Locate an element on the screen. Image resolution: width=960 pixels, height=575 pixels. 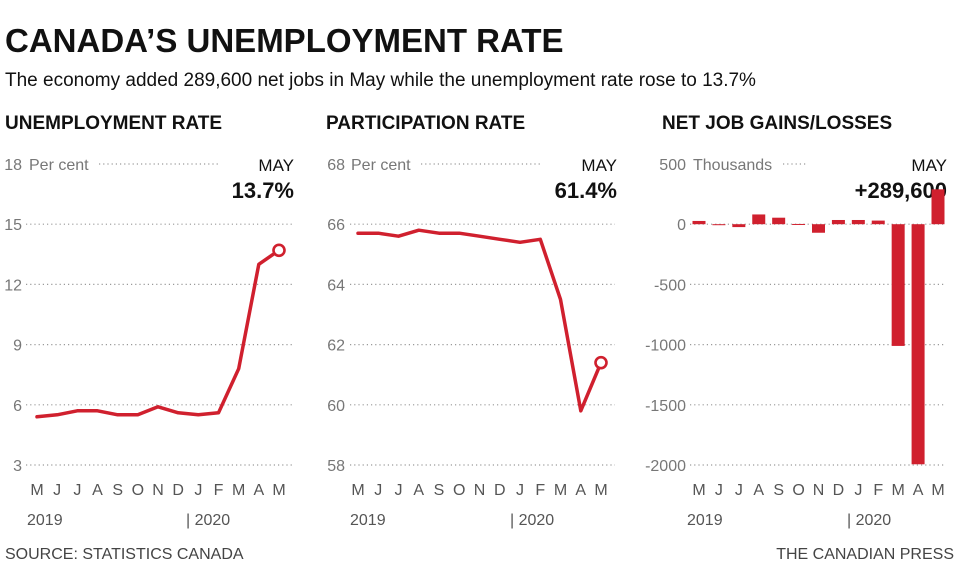
participation-endpoint-marker is located at coordinates (601, 362).